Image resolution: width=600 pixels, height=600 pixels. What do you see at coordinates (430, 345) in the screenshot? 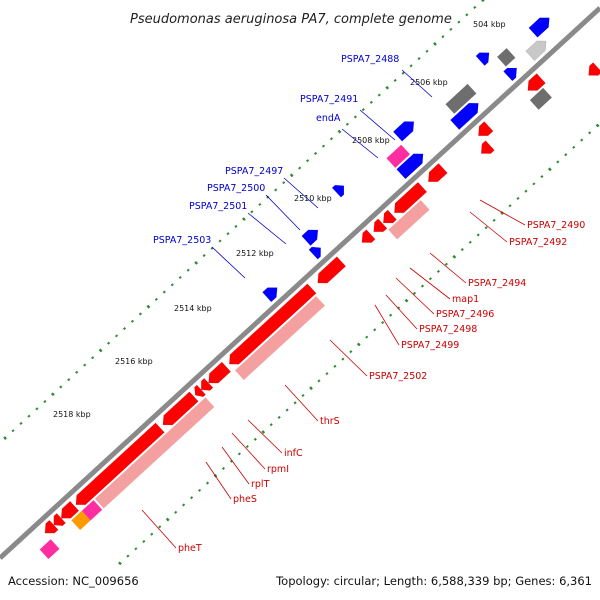
I see `gene-label-reverse: PSPA7_2499` at bounding box center [430, 345].